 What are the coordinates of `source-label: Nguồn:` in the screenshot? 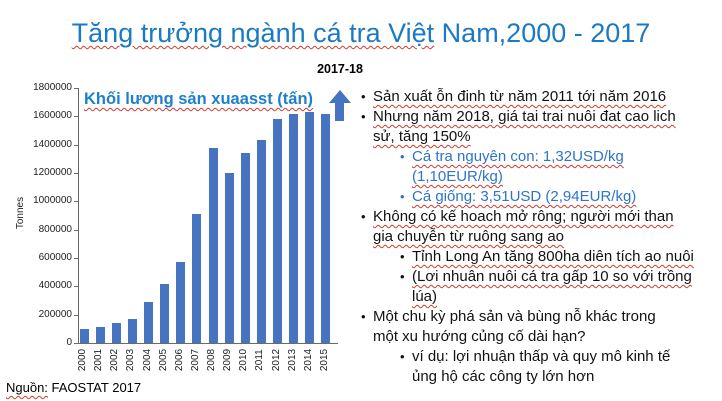 It's located at (27, 387).